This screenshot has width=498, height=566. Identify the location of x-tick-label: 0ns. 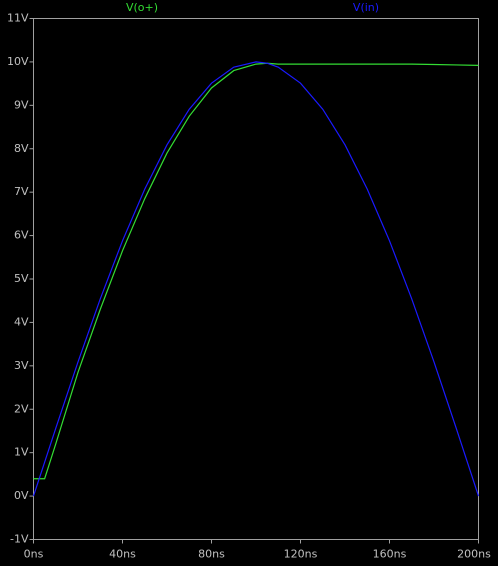
(34, 554).